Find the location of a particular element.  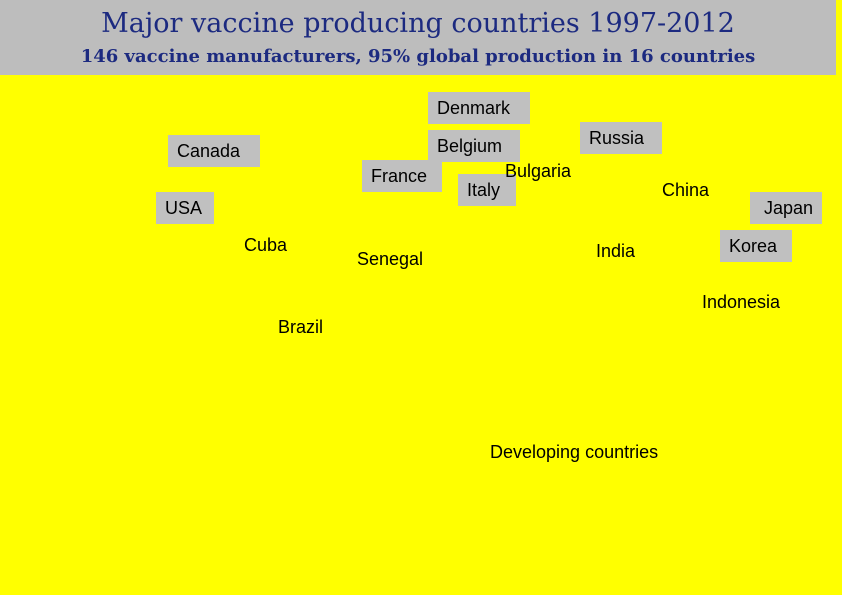

country-label: Cuba is located at coordinates (266, 245).